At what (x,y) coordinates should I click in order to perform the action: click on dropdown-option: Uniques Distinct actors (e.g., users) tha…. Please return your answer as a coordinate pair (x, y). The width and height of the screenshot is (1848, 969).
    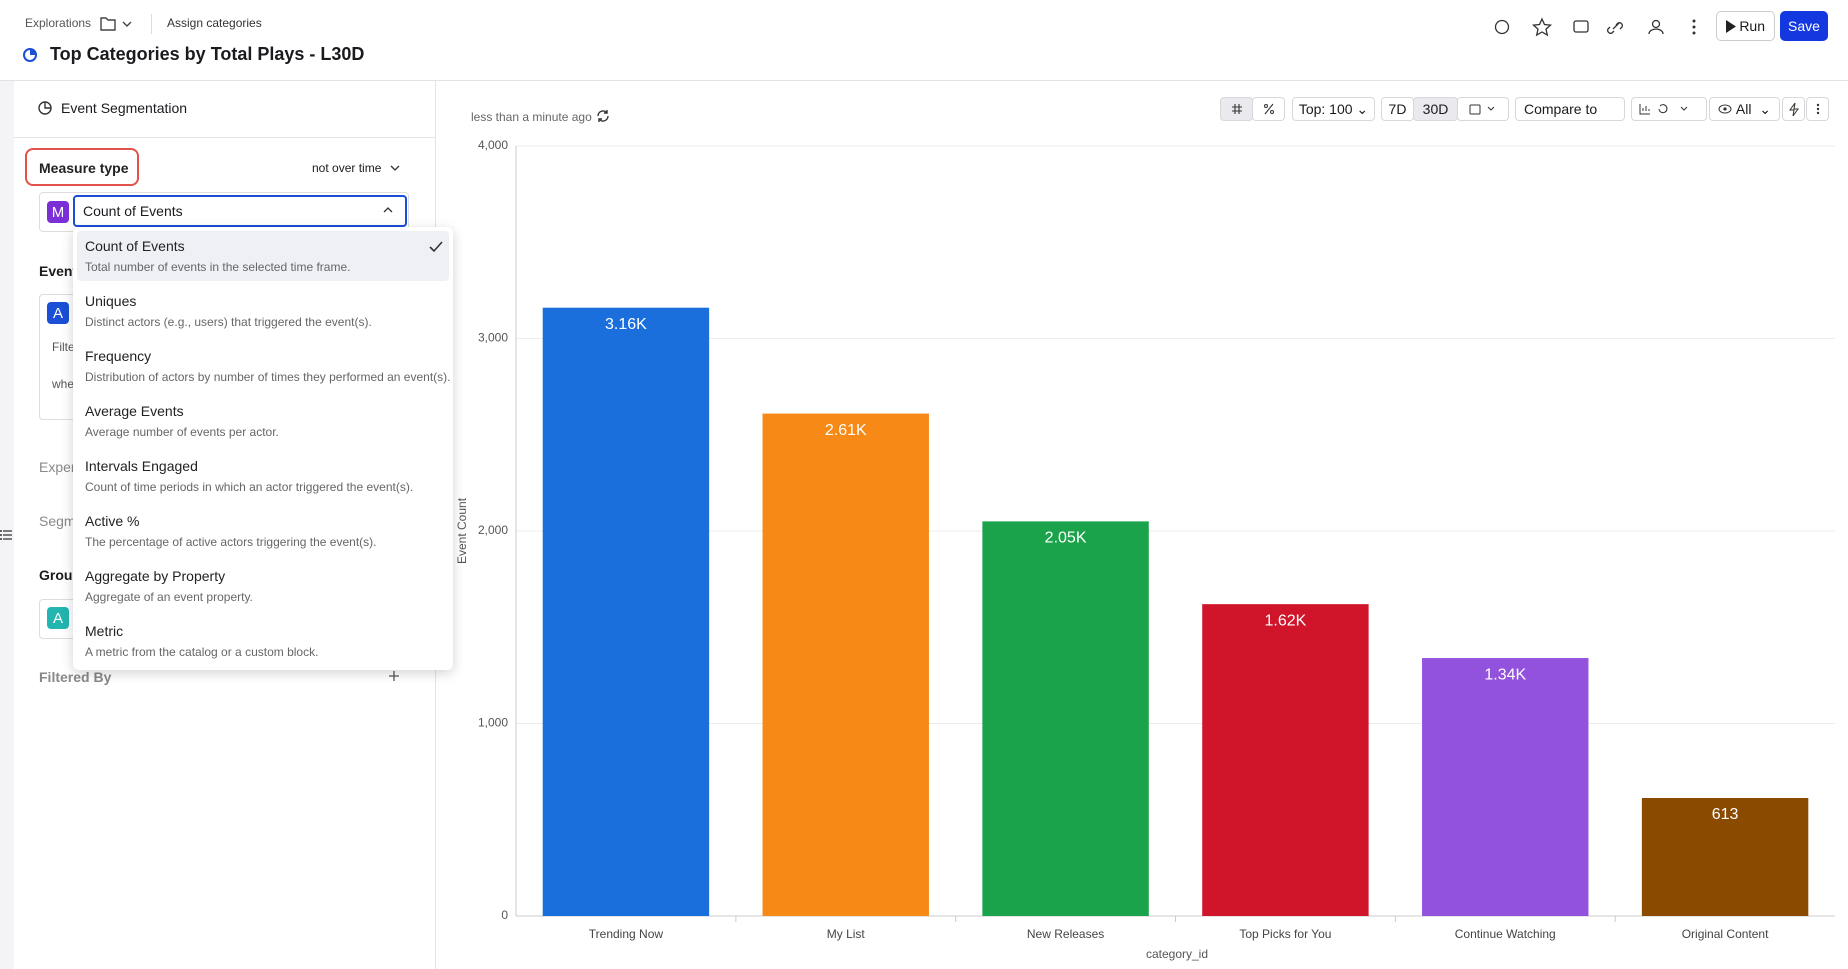
    Looking at the image, I should click on (263, 311).